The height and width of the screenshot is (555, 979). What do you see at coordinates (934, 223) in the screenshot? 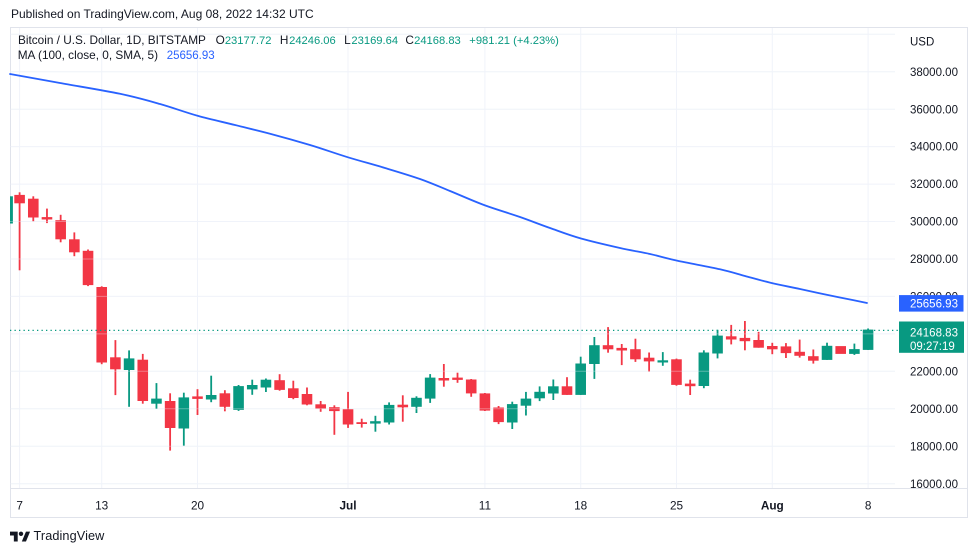
I see `svg-text: 30000.00` at bounding box center [934, 223].